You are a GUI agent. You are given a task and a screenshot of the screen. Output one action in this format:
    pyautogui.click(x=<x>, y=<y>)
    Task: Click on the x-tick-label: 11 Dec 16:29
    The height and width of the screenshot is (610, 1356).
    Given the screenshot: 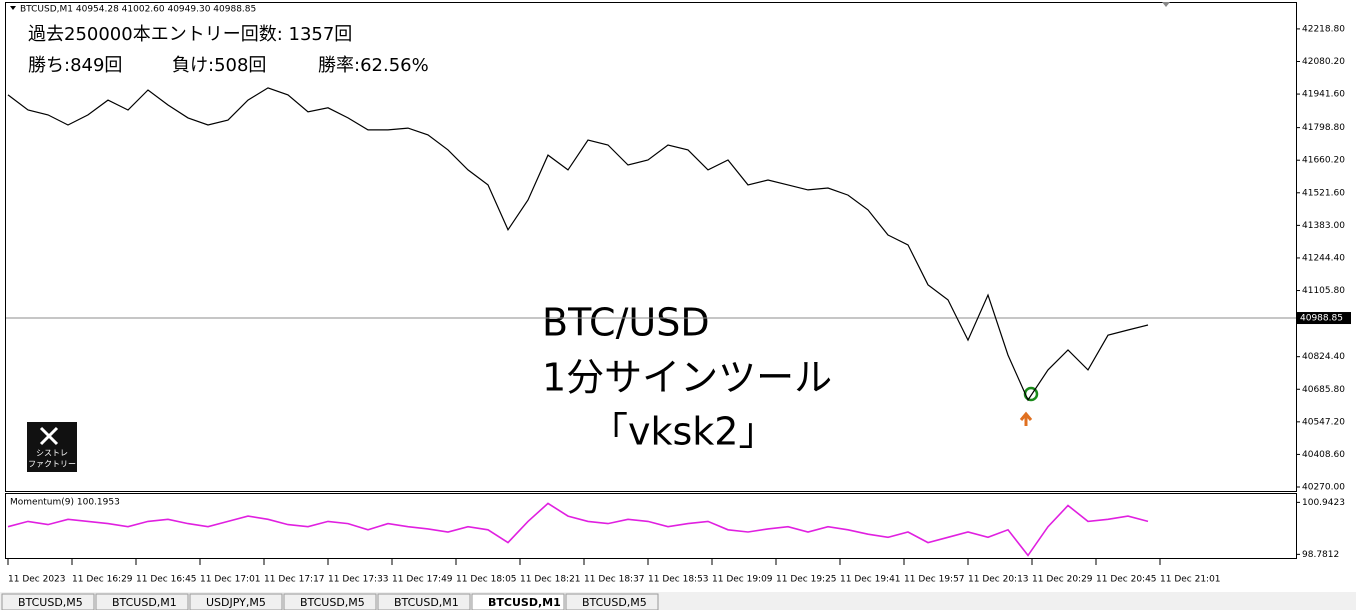 What is the action you would take?
    pyautogui.click(x=102, y=580)
    